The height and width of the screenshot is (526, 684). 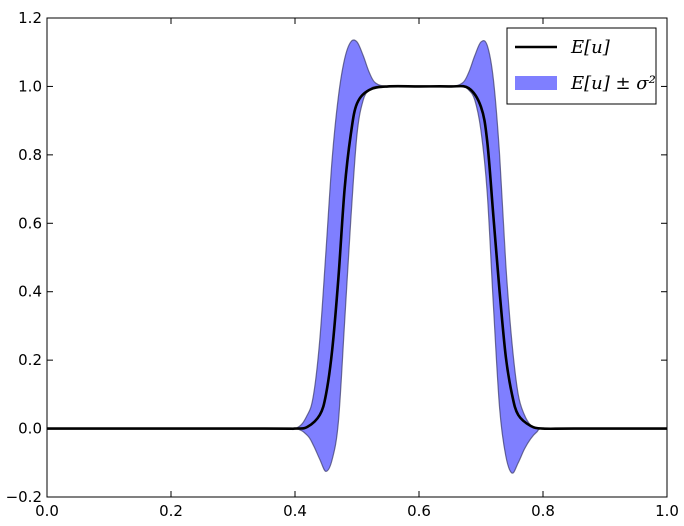 What do you see at coordinates (419, 511) in the screenshot?
I see `x-tick-label: 0.6` at bounding box center [419, 511].